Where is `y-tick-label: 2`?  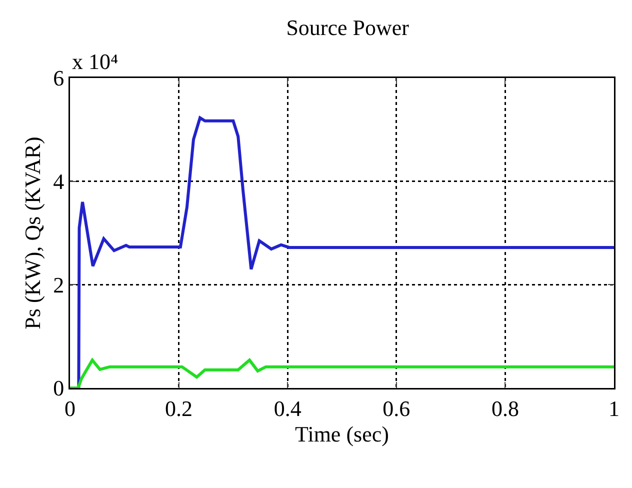 y-tick-label: 2 is located at coordinates (58, 285).